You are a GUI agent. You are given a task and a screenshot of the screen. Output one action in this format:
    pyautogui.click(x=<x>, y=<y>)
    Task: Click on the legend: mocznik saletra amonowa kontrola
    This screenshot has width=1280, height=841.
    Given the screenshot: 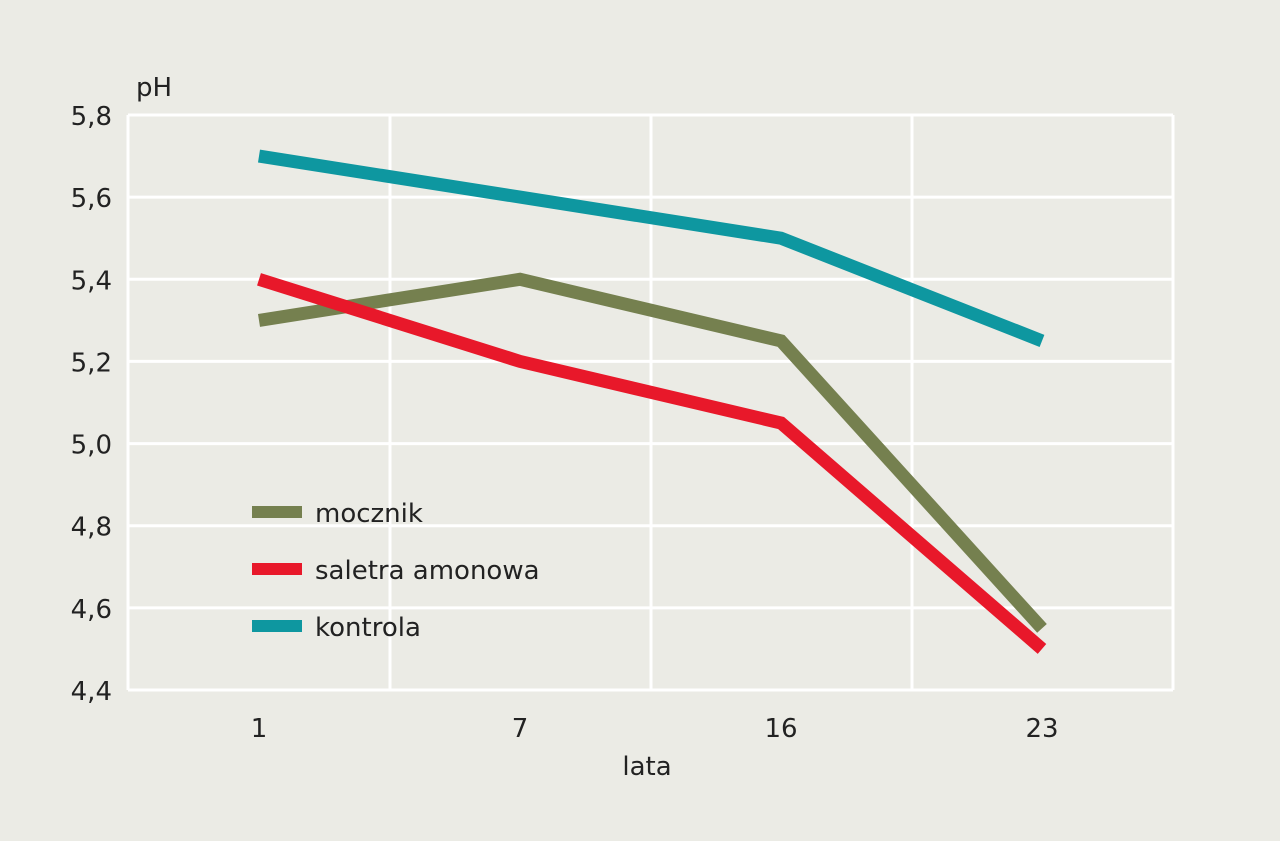 What is the action you would take?
    pyautogui.click(x=396, y=571)
    